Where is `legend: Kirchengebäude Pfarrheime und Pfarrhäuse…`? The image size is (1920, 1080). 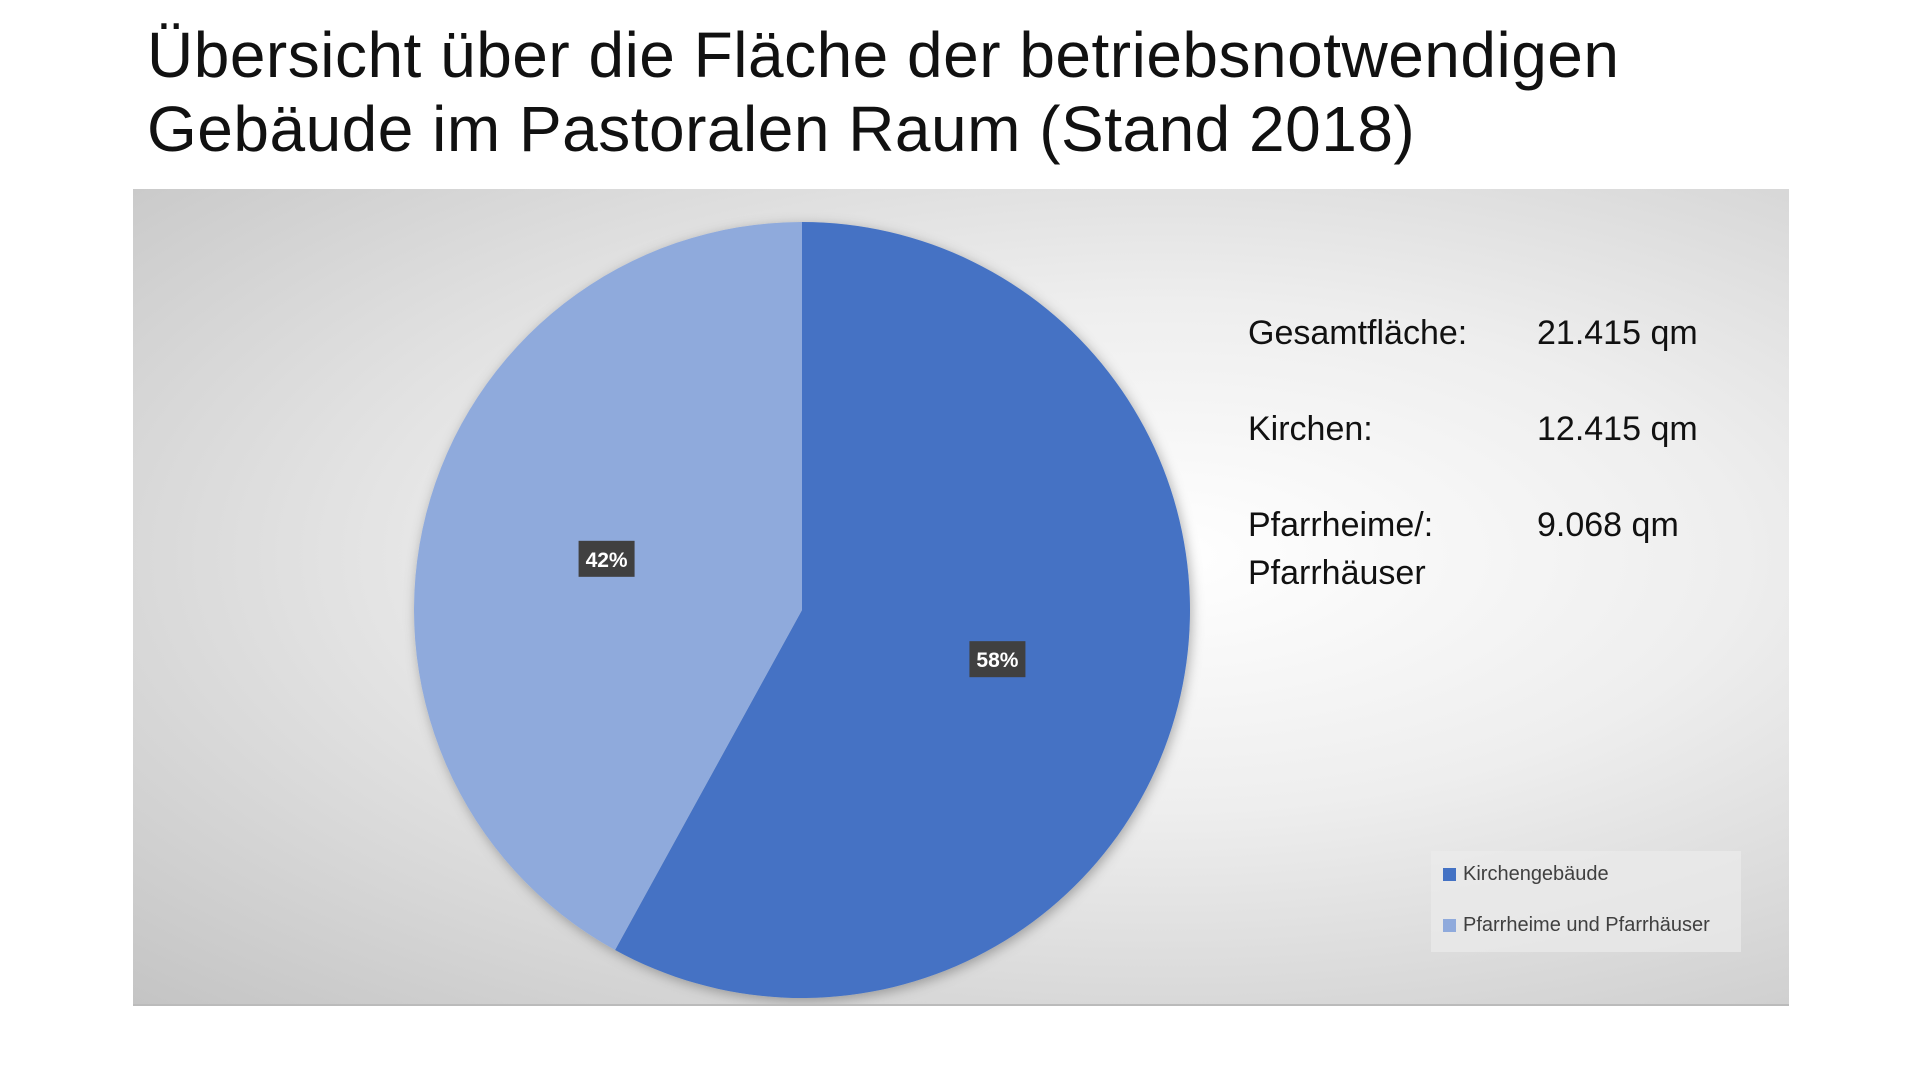
legend: Kirchengebäude Pfarrheime und Pfarrhäuse… is located at coordinates (1586, 901).